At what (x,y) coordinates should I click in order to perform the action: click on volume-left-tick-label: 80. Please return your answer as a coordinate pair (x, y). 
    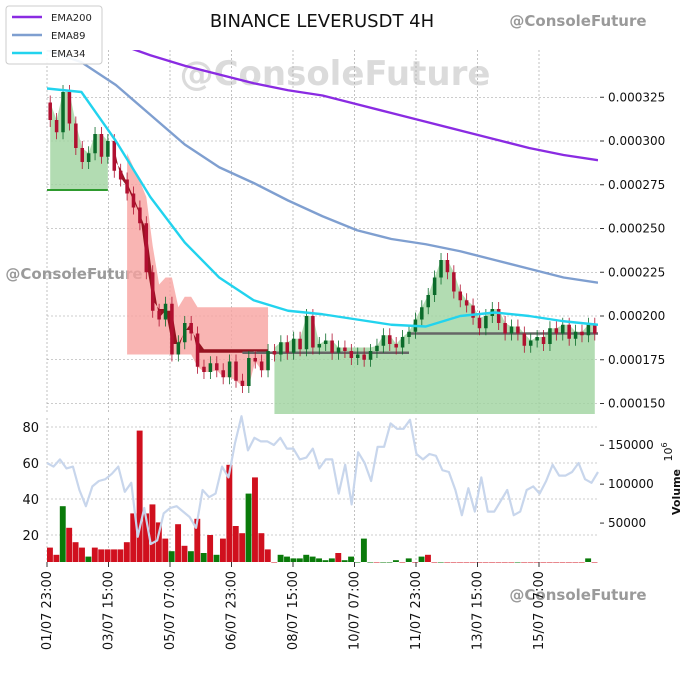
    Looking at the image, I should click on (30, 428).